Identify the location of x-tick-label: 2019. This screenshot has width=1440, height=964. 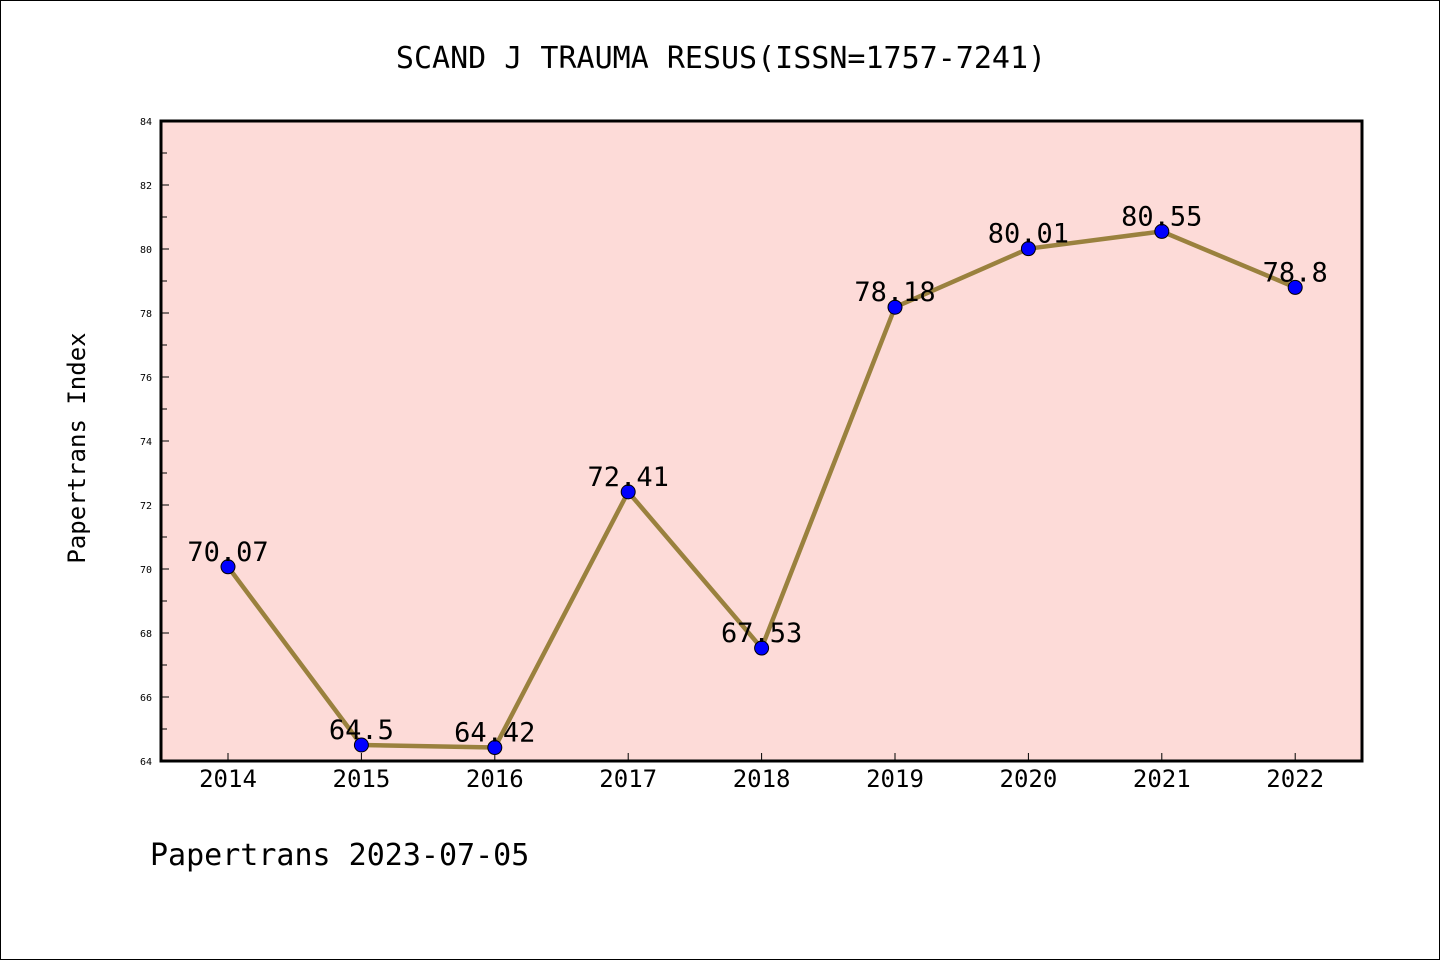
(895, 779).